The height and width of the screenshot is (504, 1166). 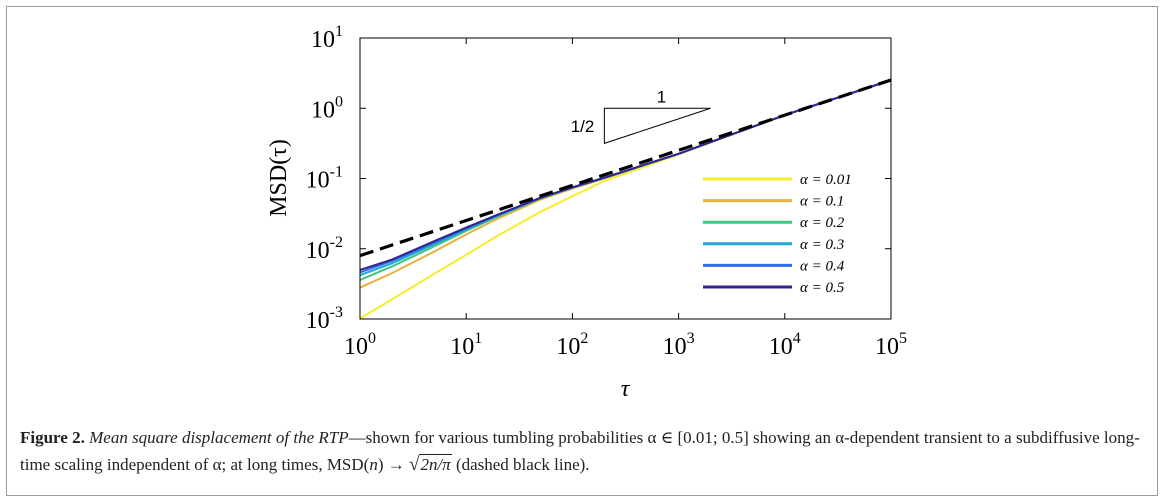 I want to click on caption-text-c: (dashed black line)., so click(x=520, y=464).